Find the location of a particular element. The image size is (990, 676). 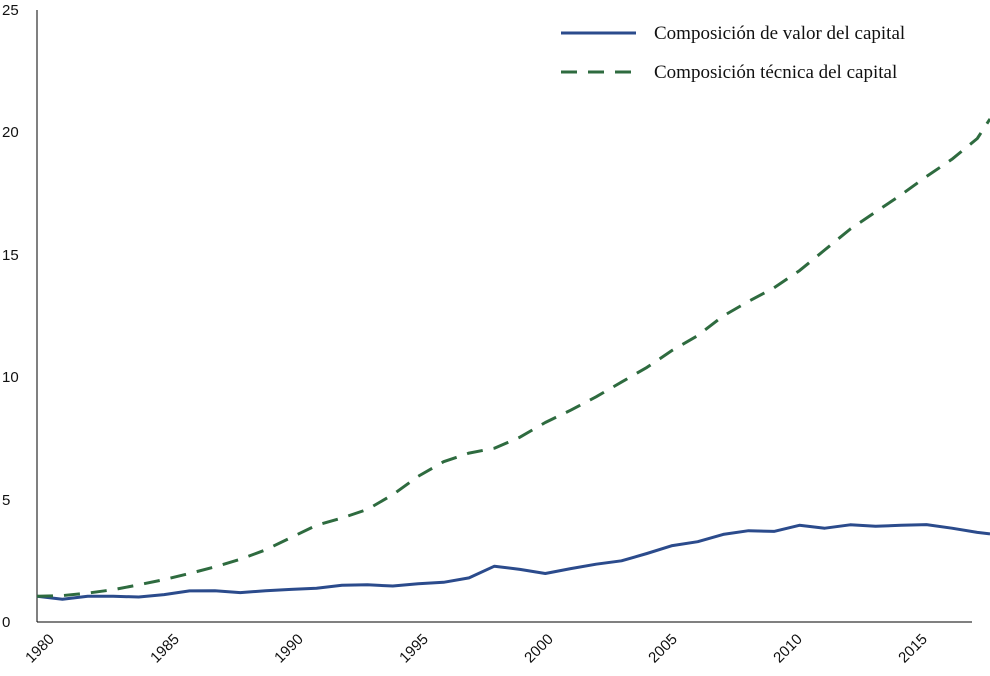

x-tick-label-1990: 1990 is located at coordinates (289, 649).